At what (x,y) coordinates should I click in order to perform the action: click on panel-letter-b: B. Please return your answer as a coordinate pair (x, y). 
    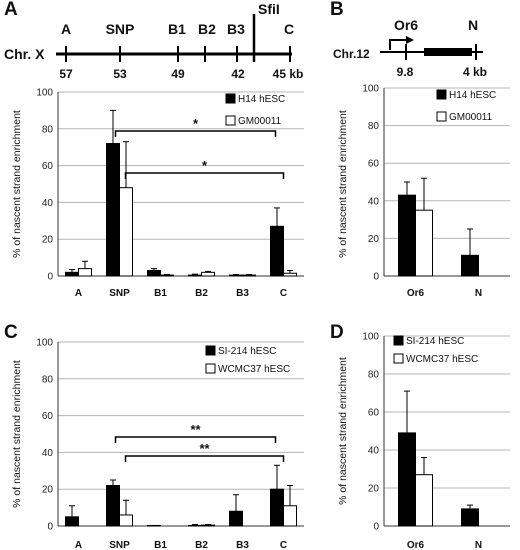
    Looking at the image, I should click on (337, 10).